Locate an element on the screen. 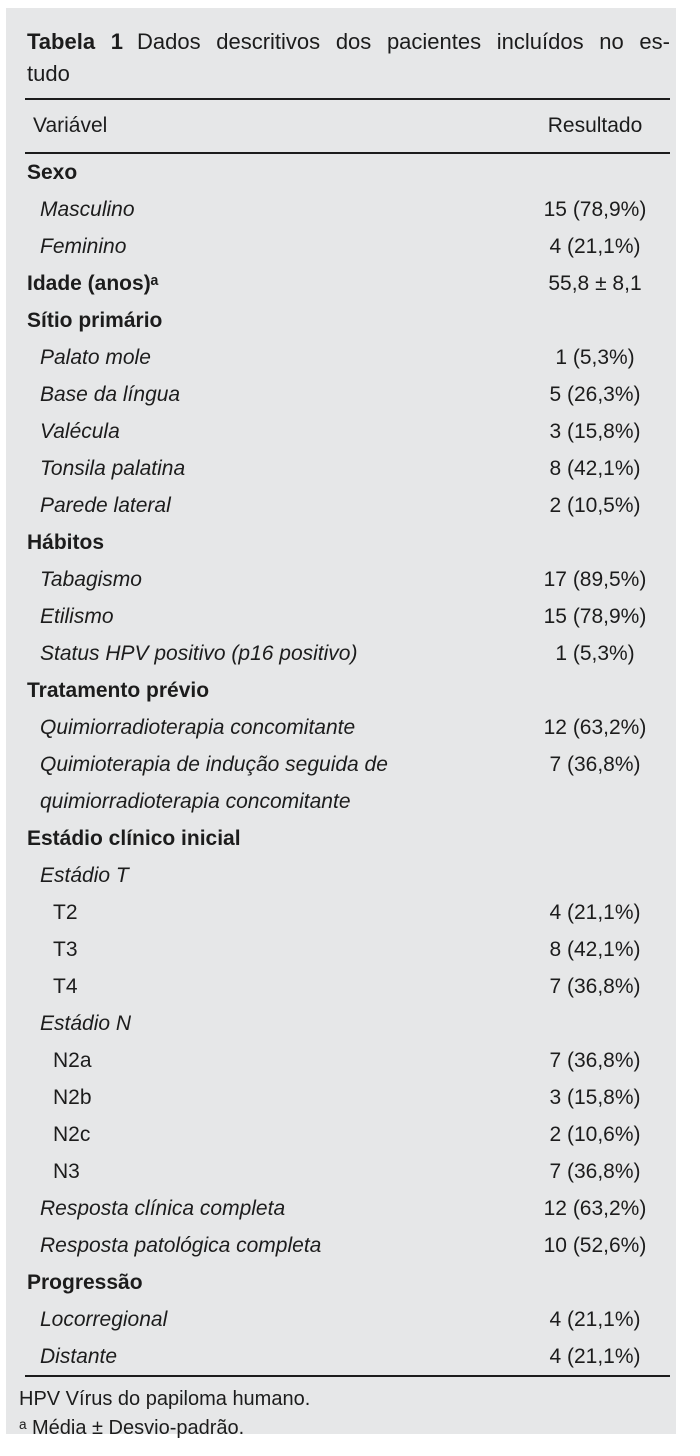 This screenshot has height=1456, width=700. row-label: N3 is located at coordinates (66, 1171).